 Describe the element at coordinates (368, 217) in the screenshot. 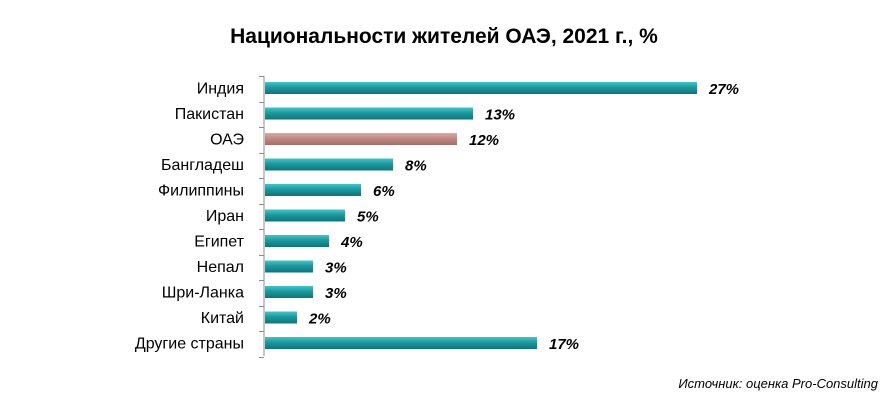

I see `value-label: 5%` at that location.